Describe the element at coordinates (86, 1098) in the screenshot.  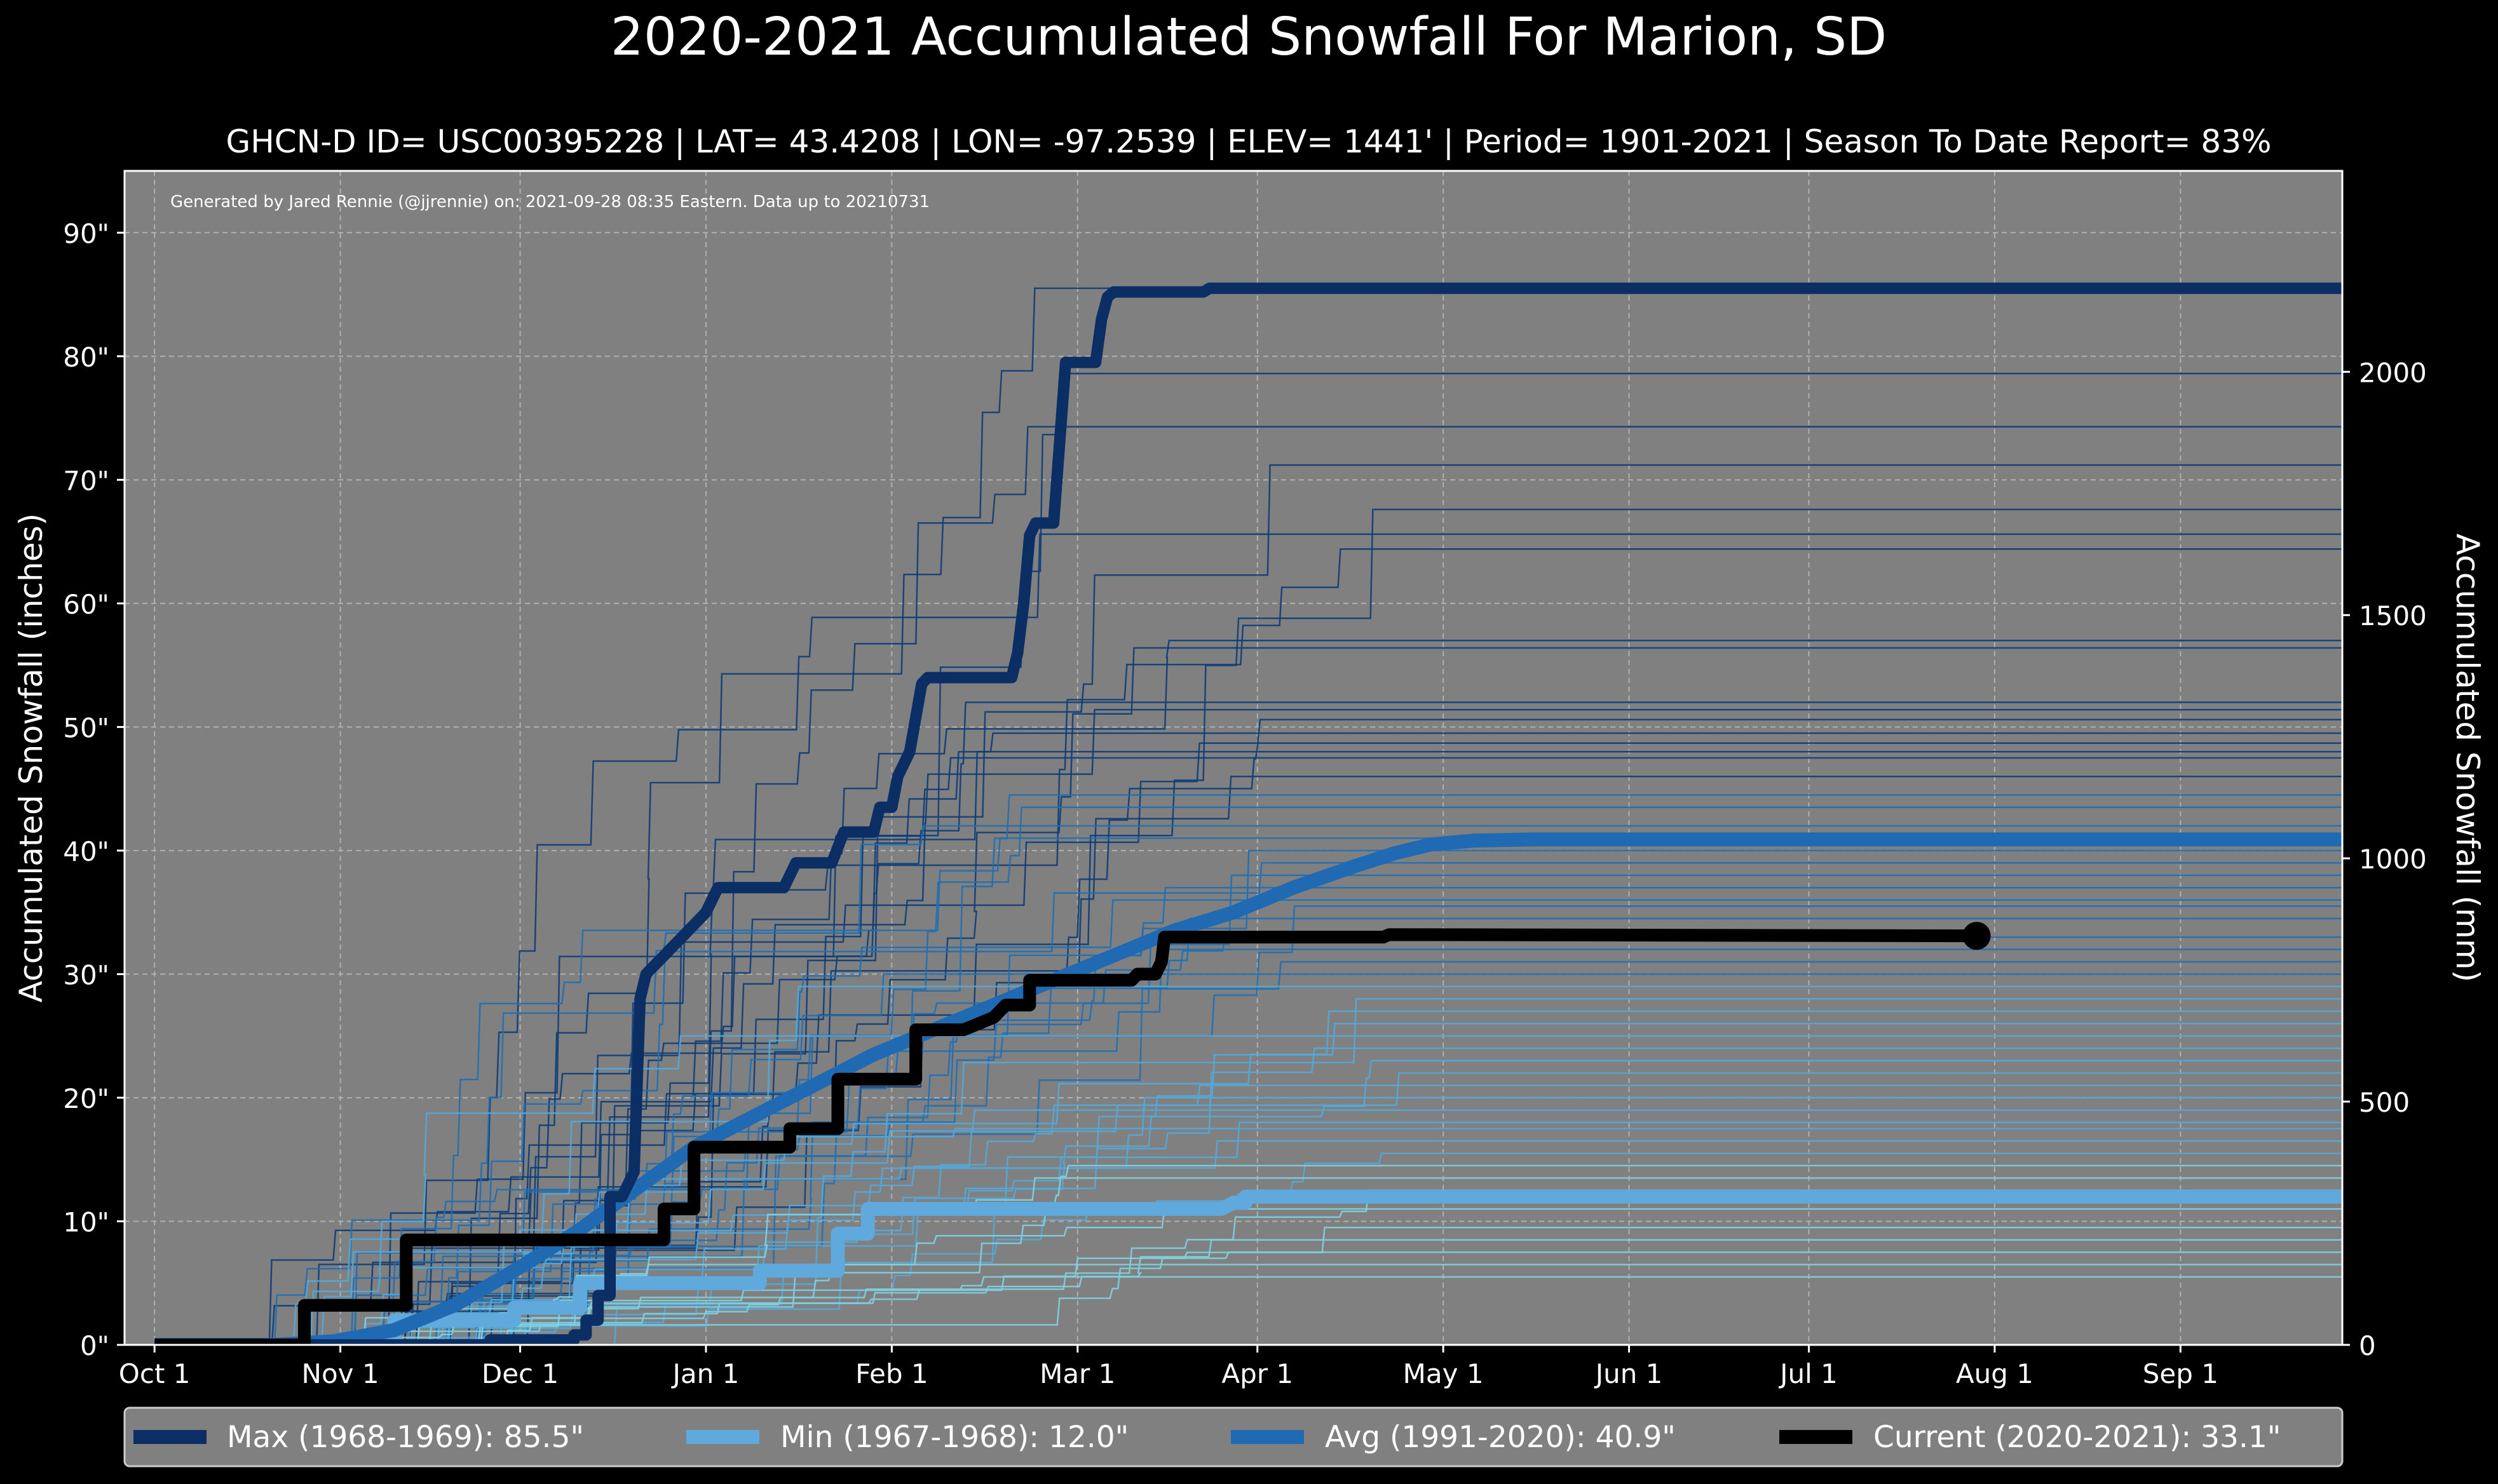
I see `y-tick-label-2: 20"` at that location.